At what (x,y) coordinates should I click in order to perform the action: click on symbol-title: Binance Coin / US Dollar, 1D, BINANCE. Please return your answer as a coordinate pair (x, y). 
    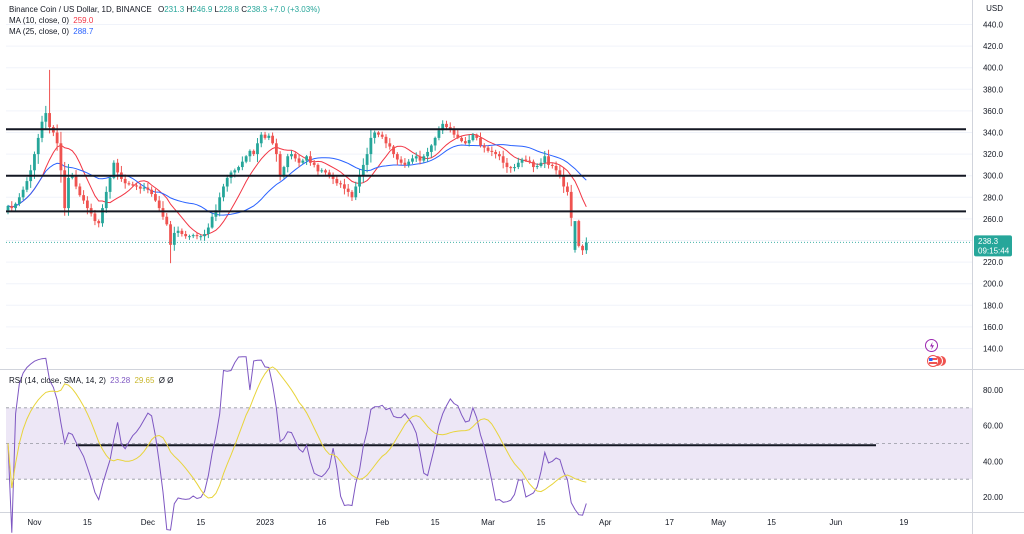
    Looking at the image, I should click on (80, 9).